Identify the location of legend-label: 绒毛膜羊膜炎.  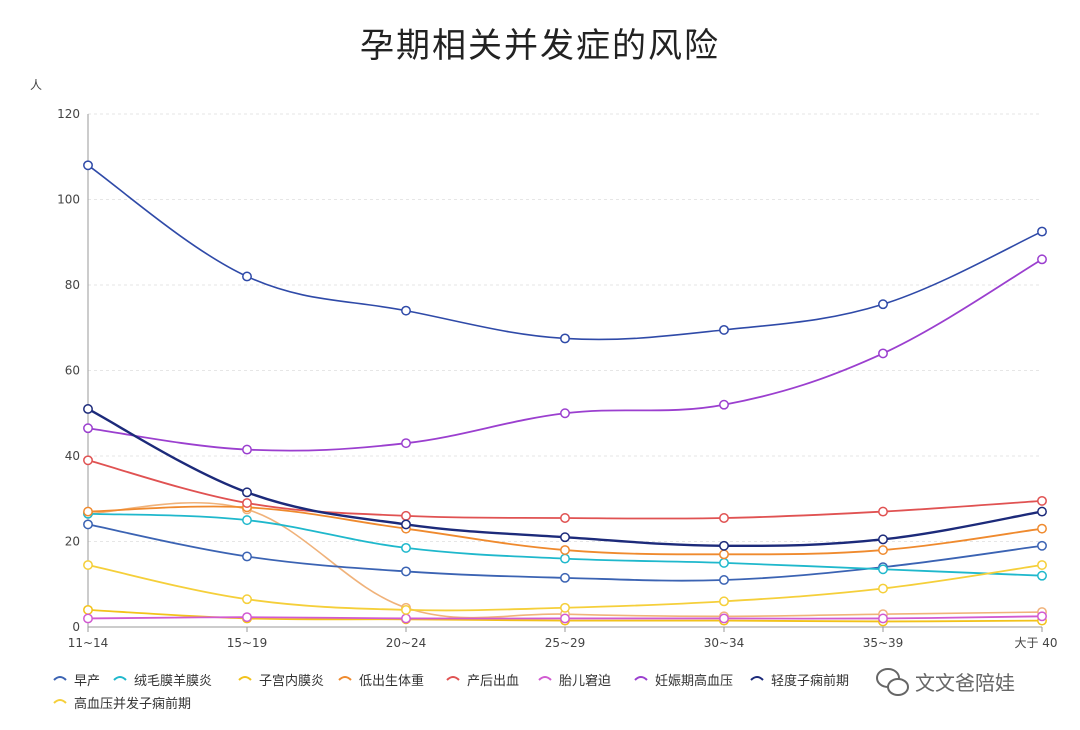
(173, 681).